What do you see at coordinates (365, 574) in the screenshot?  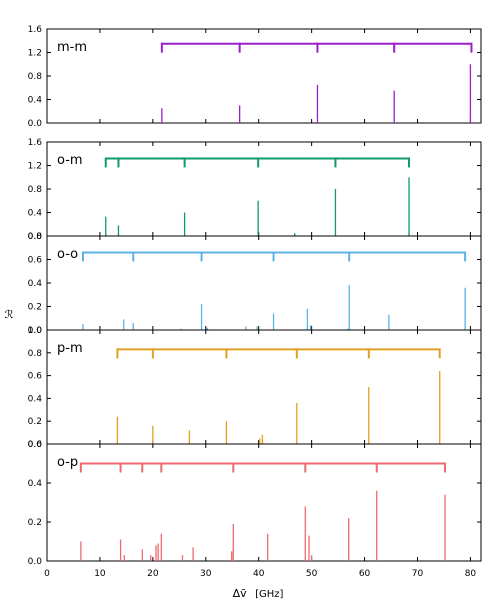 I see `x-tick-label: 60` at bounding box center [365, 574].